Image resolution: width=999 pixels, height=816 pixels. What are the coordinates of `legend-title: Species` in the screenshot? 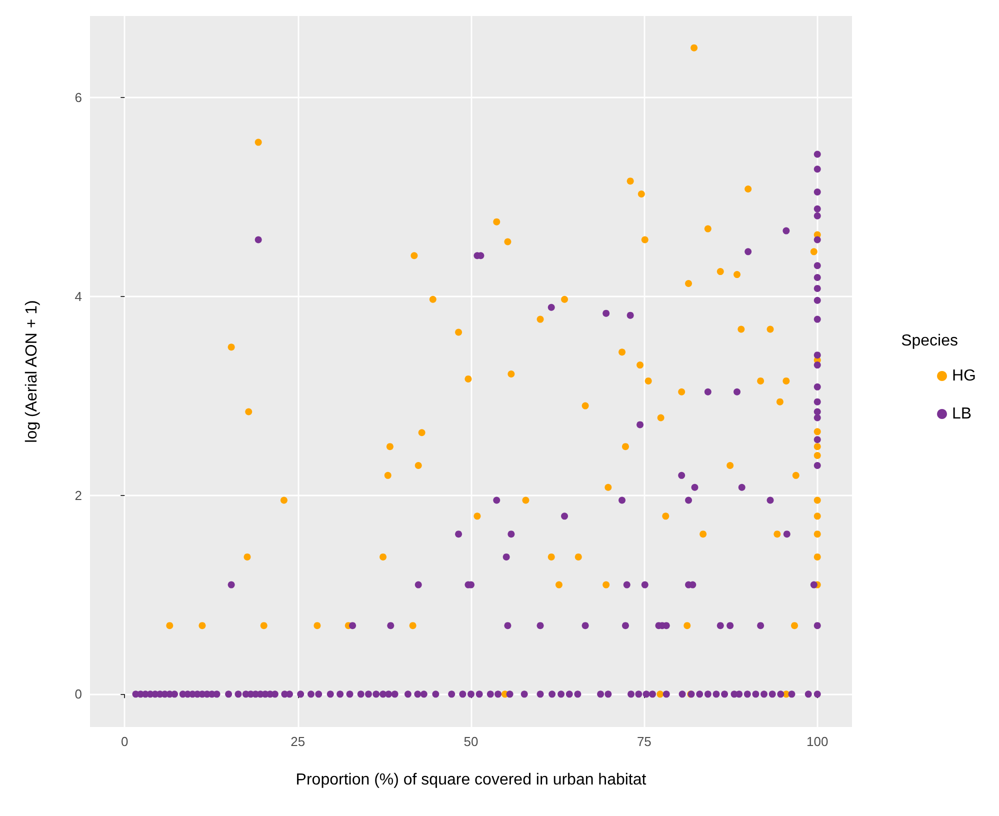 It's located at (929, 341).